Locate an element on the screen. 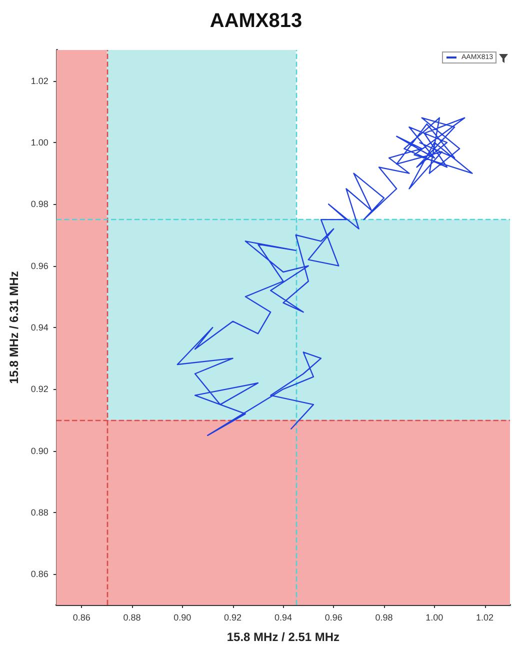  x-axis-title: 15.8 MHz / 2.51 MHz is located at coordinates (283, 637).